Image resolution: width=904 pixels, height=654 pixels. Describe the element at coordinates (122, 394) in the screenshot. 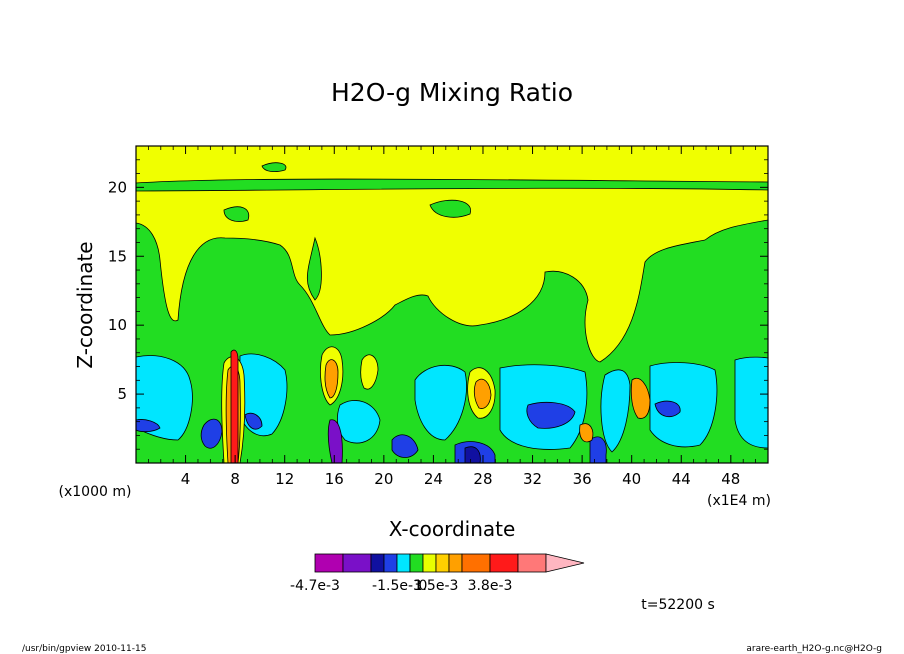

I see `y-tick-label: 5` at that location.